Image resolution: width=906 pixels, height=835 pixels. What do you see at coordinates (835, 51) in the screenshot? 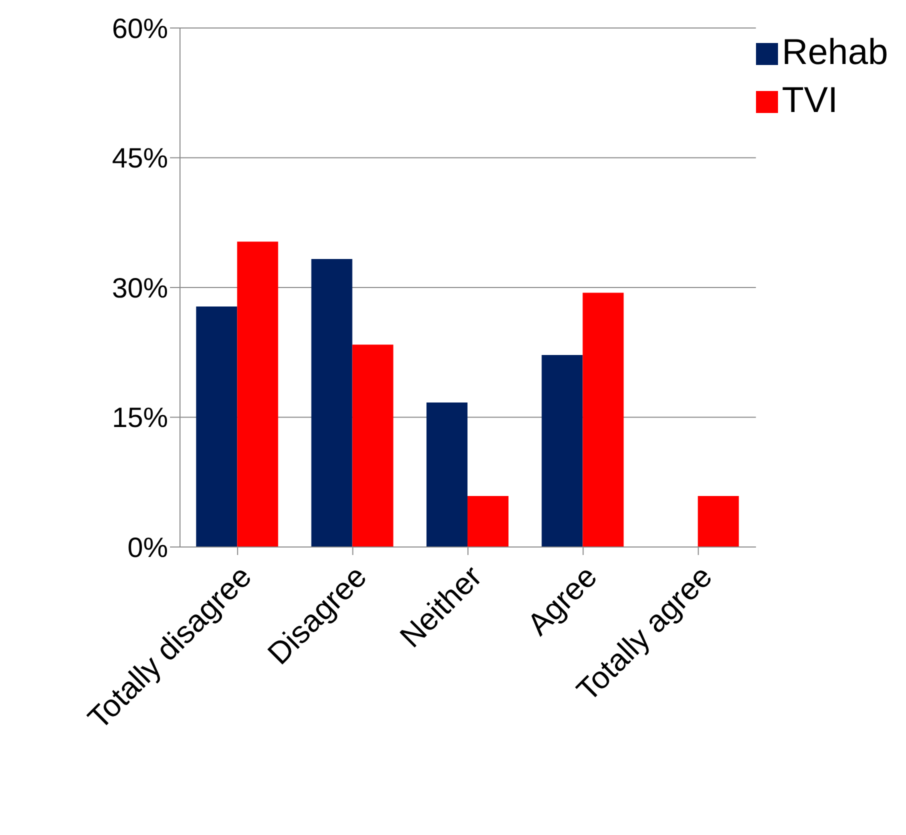
I see `legend-label: Rehab` at bounding box center [835, 51].